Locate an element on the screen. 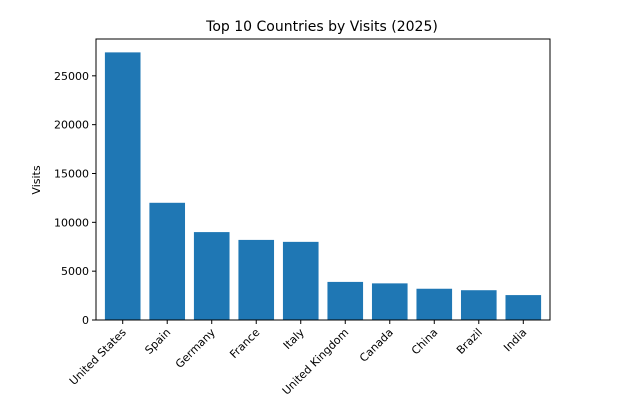  bar-united-kingdom is located at coordinates (345, 300).